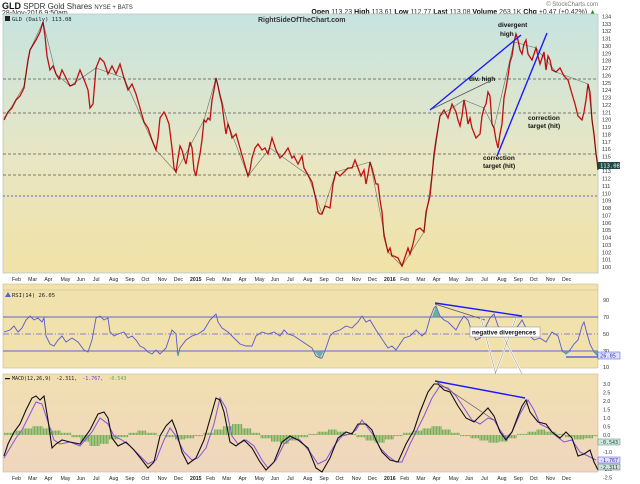 This screenshot has height=484, width=640. Describe the element at coordinates (606, 428) in the screenshot. I see `macd-tick: 0.5` at that location.